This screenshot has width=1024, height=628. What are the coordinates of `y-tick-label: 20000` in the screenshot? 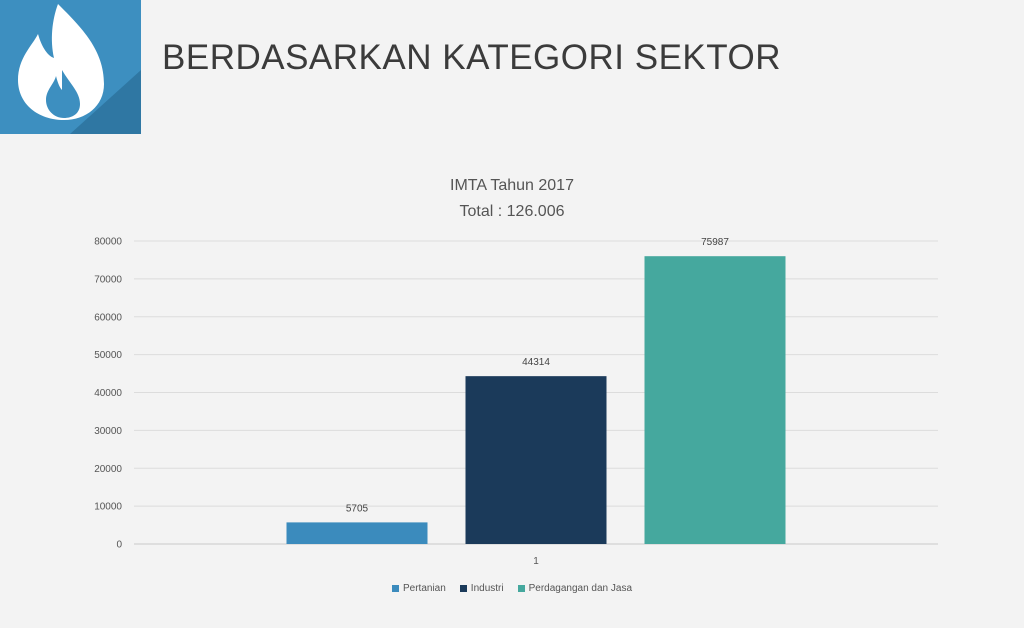 It's located at (108, 469).